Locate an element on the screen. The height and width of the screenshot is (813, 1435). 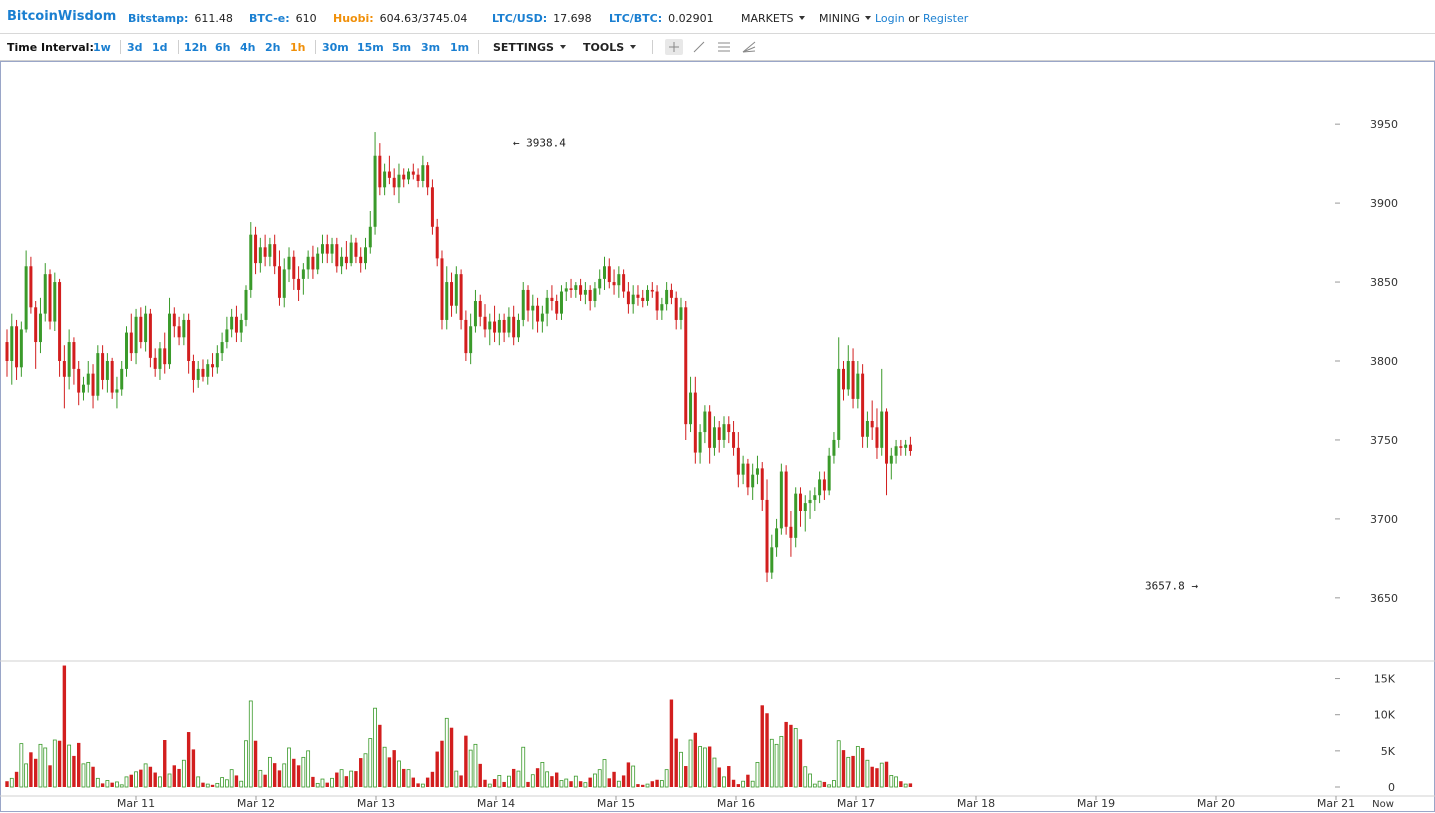
markets-menu: MARKETS is located at coordinates (773, 18).